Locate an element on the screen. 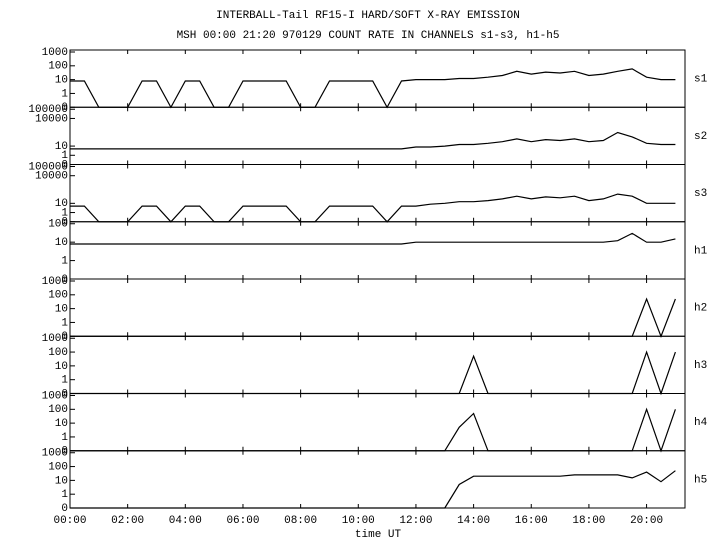  x-axis-label: time UT is located at coordinates (378, 535).